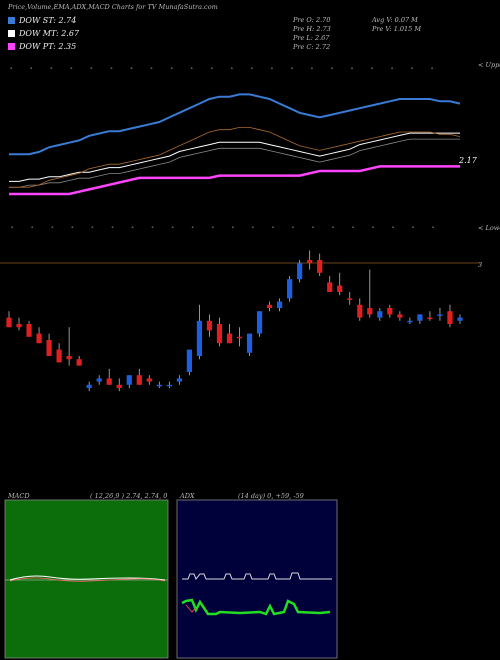 The height and width of the screenshot is (660, 500). I want to click on stat-prev-low: Pre L: 2.67, so click(311, 38).